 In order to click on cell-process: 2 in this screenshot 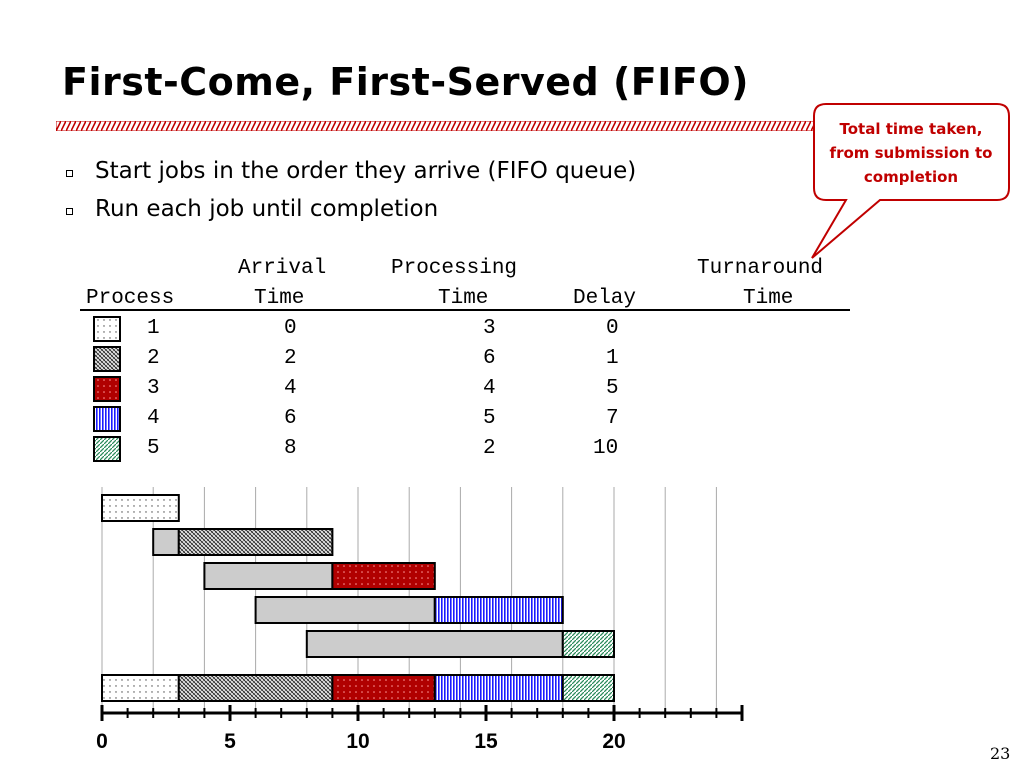, I will do `click(153, 358)`.